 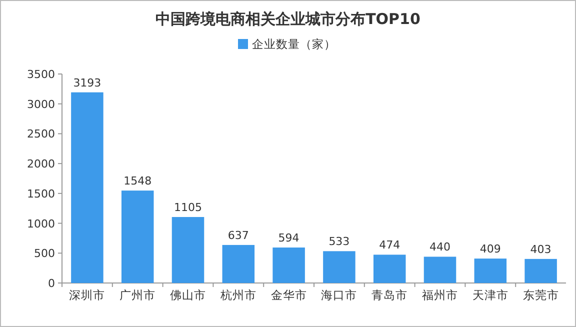 What do you see at coordinates (238, 235) in the screenshot?
I see `data-label: 637` at bounding box center [238, 235].